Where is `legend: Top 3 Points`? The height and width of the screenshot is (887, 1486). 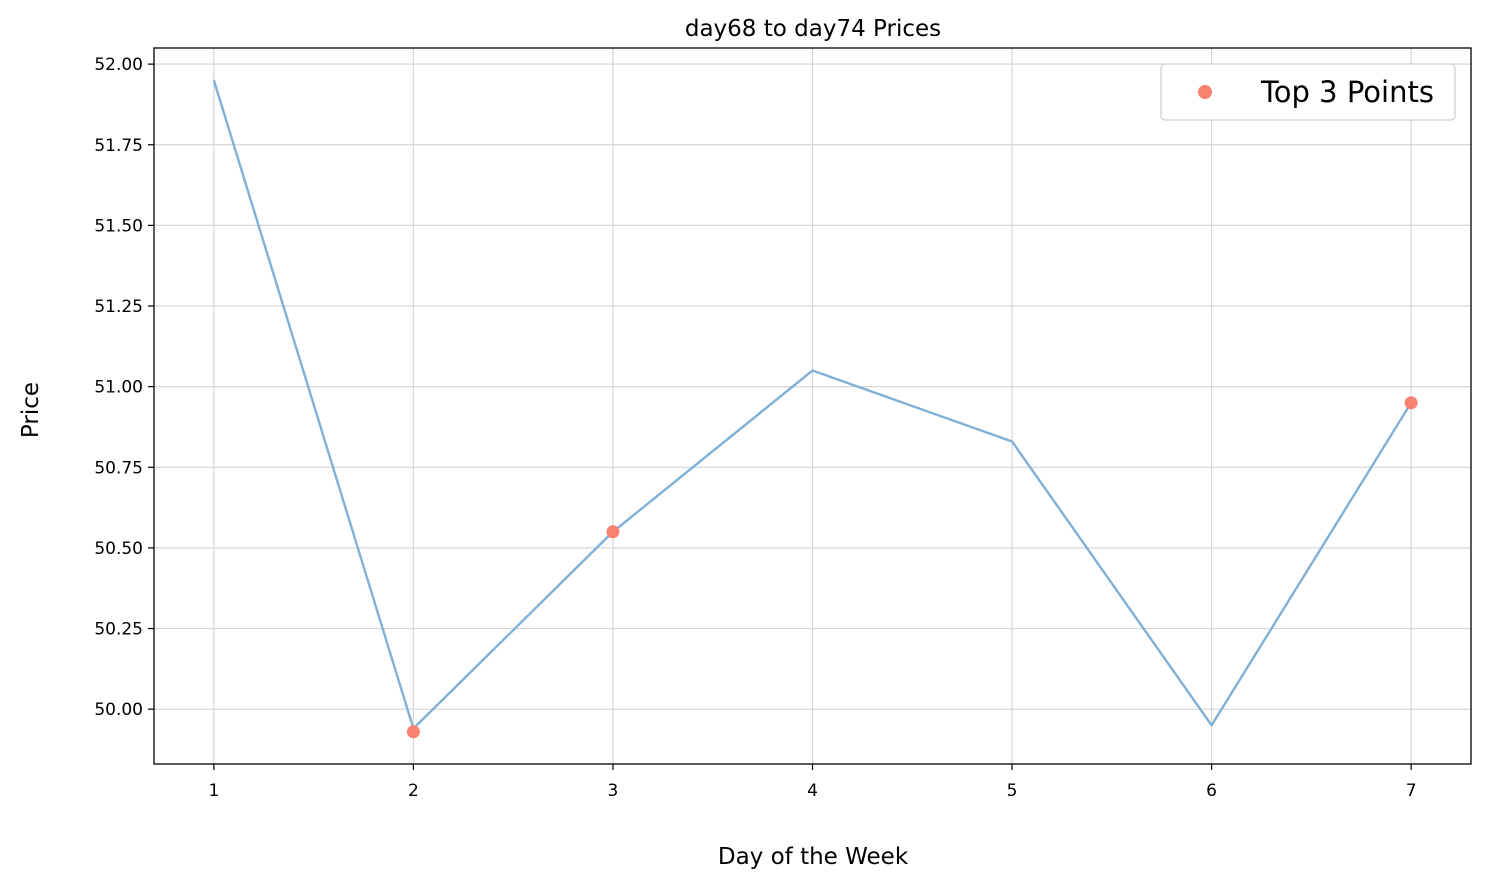
legend: Top 3 Points is located at coordinates (1308, 92).